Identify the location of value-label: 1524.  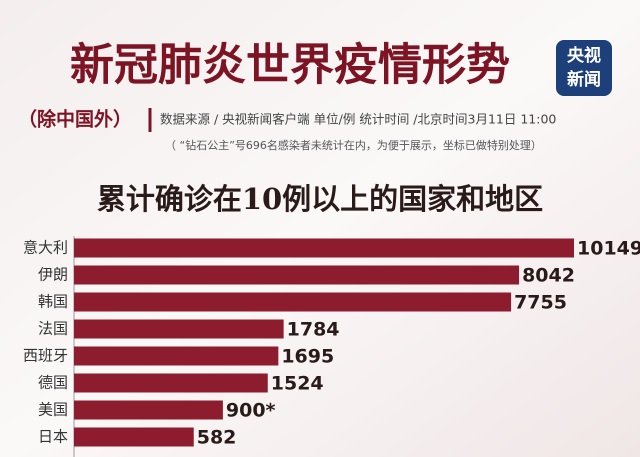
(297, 384).